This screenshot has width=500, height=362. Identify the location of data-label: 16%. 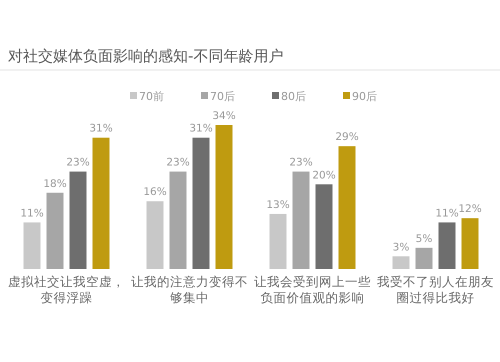
(155, 192).